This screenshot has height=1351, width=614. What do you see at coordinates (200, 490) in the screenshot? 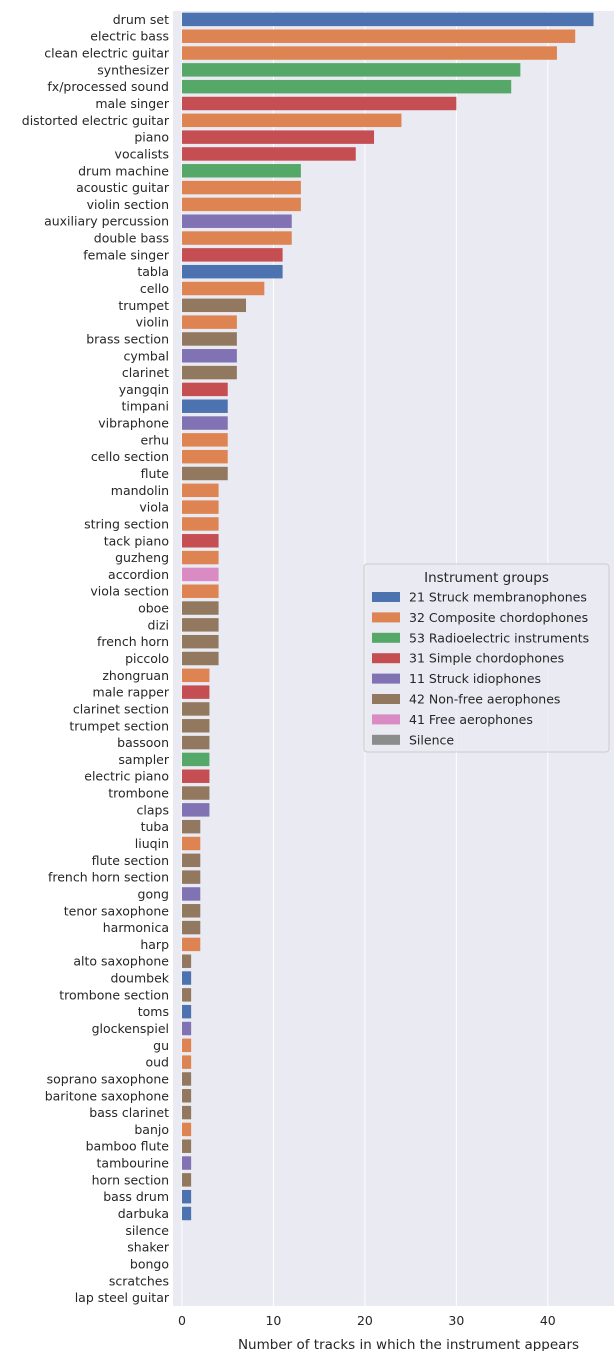
I see `bar-mandolin` at bounding box center [200, 490].